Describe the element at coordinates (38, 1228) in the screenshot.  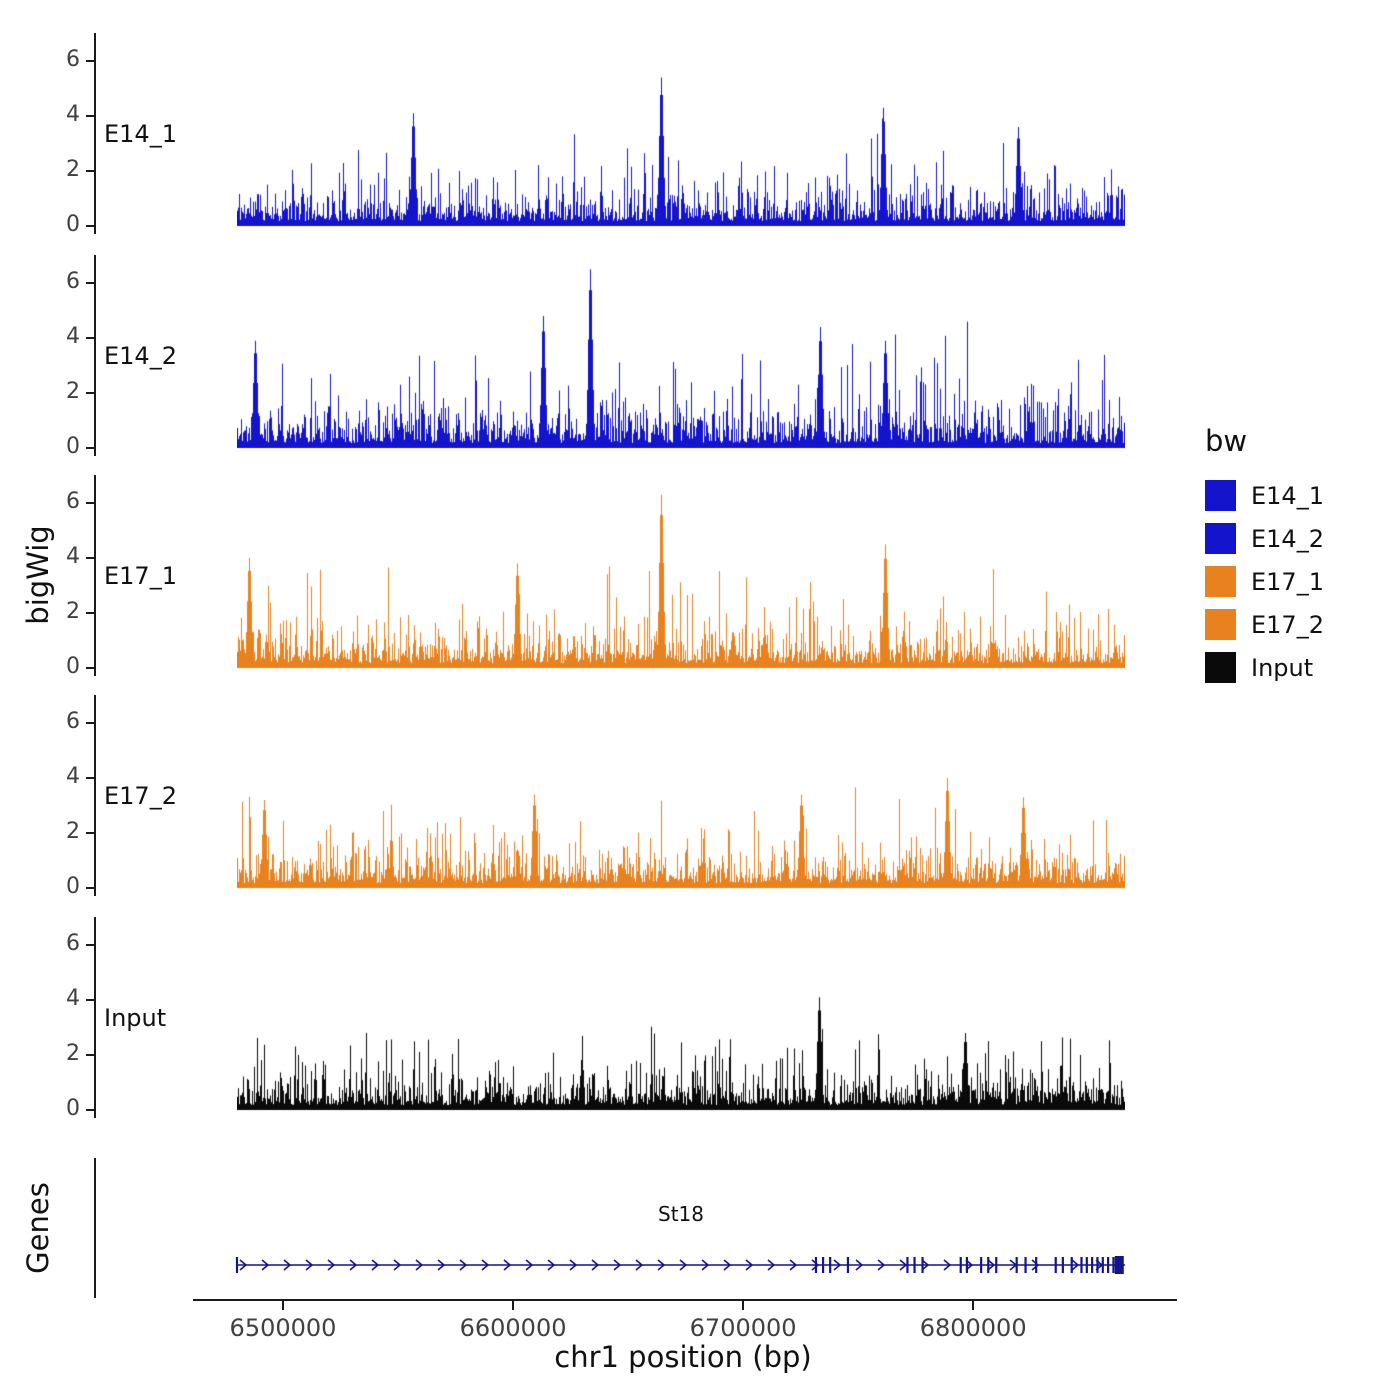
I see `genes-axis-title: Genes` at that location.